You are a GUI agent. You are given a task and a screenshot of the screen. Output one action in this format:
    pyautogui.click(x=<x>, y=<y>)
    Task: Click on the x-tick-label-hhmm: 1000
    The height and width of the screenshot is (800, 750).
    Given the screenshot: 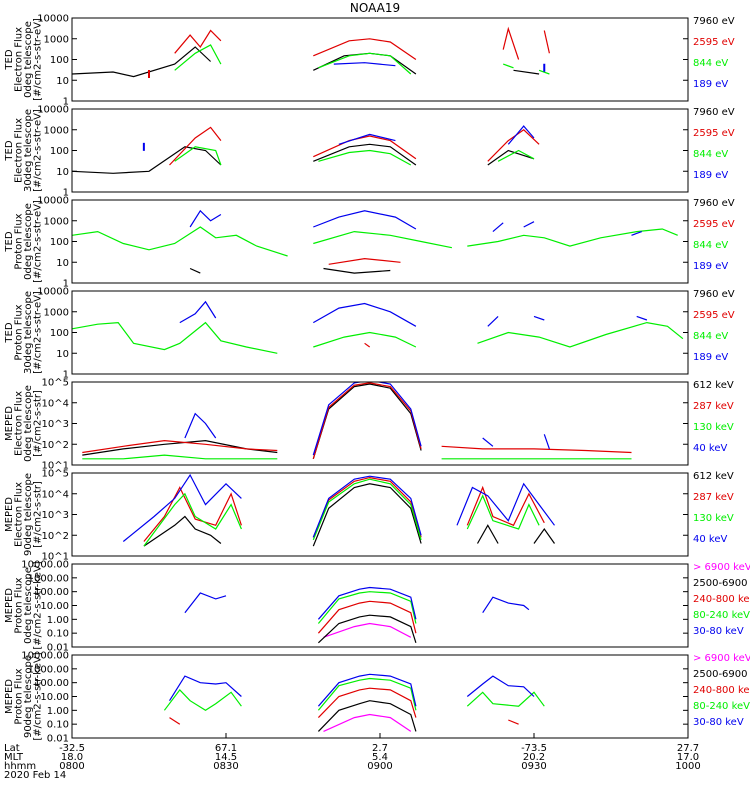 What is the action you would take?
    pyautogui.click(x=687, y=766)
    